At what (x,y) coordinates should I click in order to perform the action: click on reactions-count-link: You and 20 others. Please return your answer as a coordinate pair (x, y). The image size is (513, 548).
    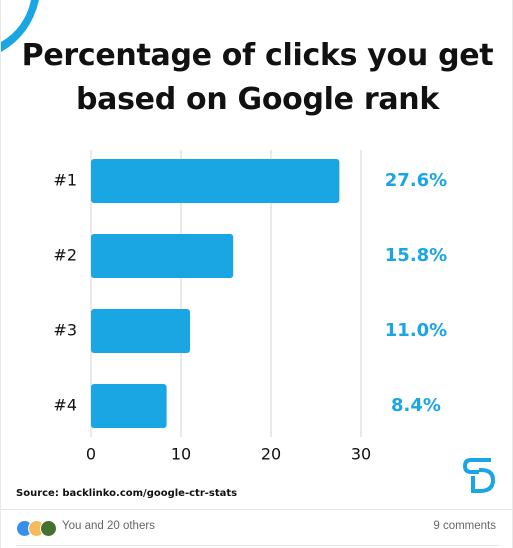
    Looking at the image, I should click on (108, 526).